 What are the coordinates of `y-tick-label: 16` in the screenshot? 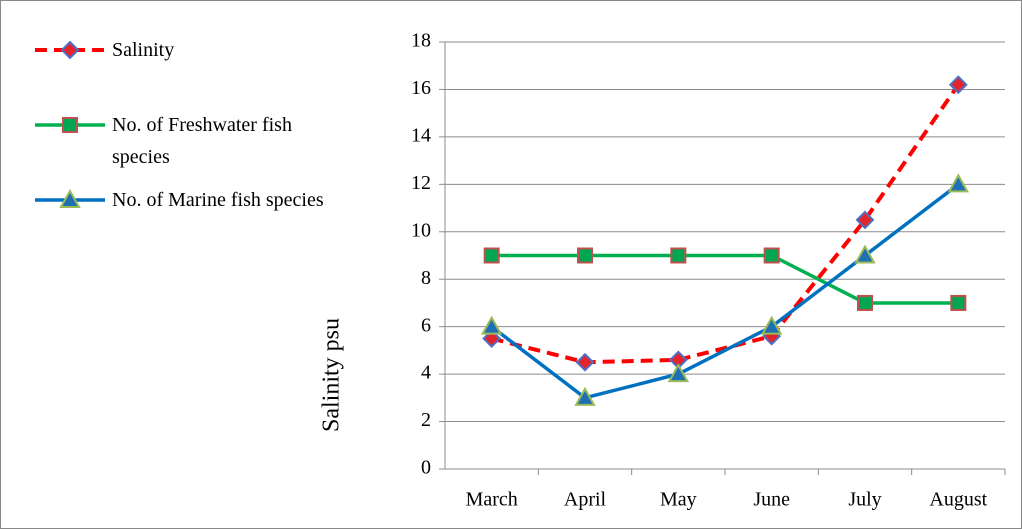 It's located at (421, 88).